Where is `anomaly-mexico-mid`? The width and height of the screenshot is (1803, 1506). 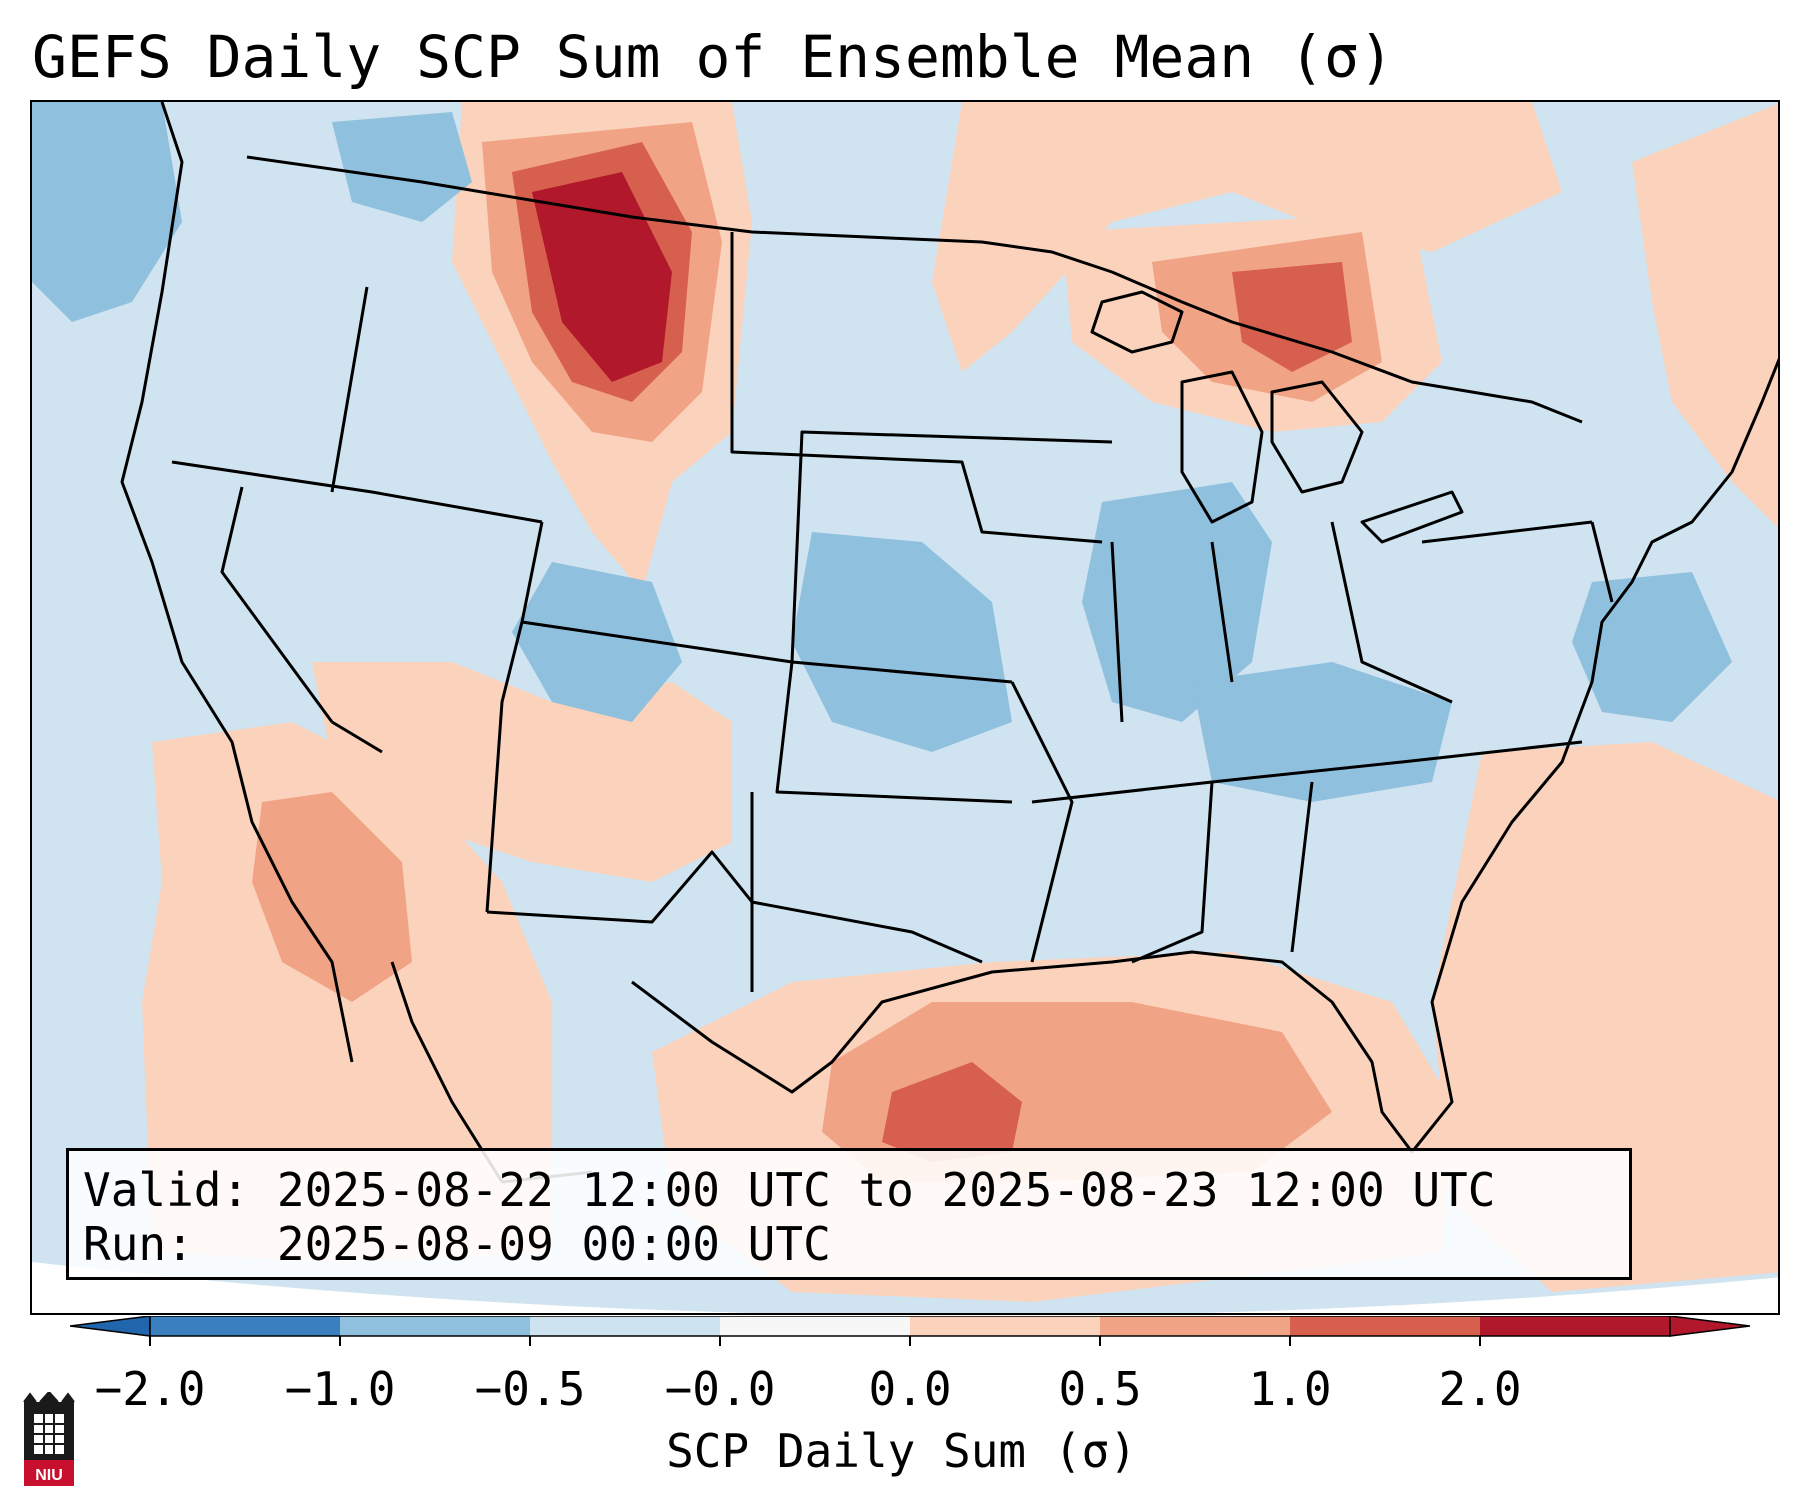
anomaly-mexico-mid is located at coordinates (332, 897).